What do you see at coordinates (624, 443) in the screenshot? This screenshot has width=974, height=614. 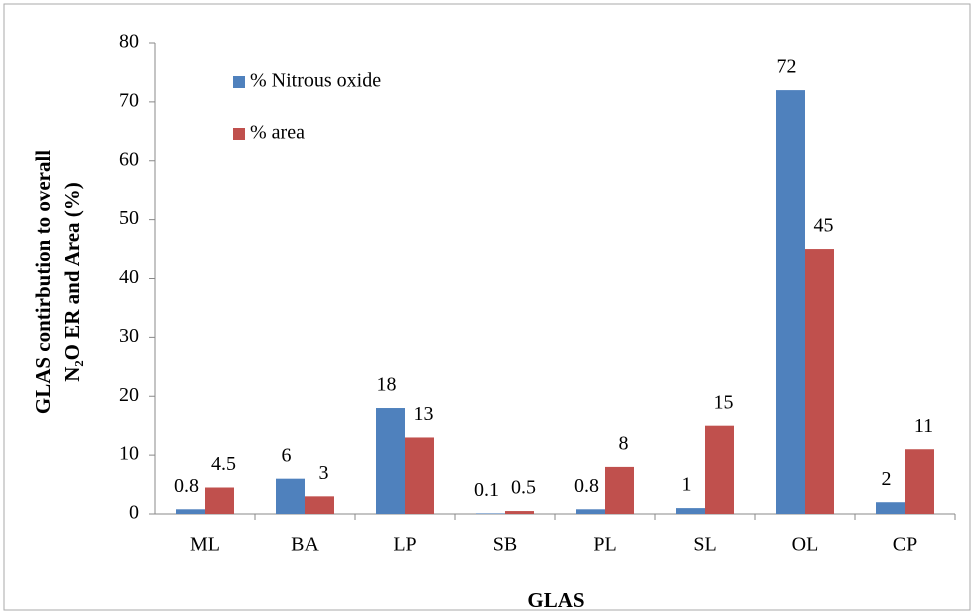 I see `data-label: 8` at bounding box center [624, 443].